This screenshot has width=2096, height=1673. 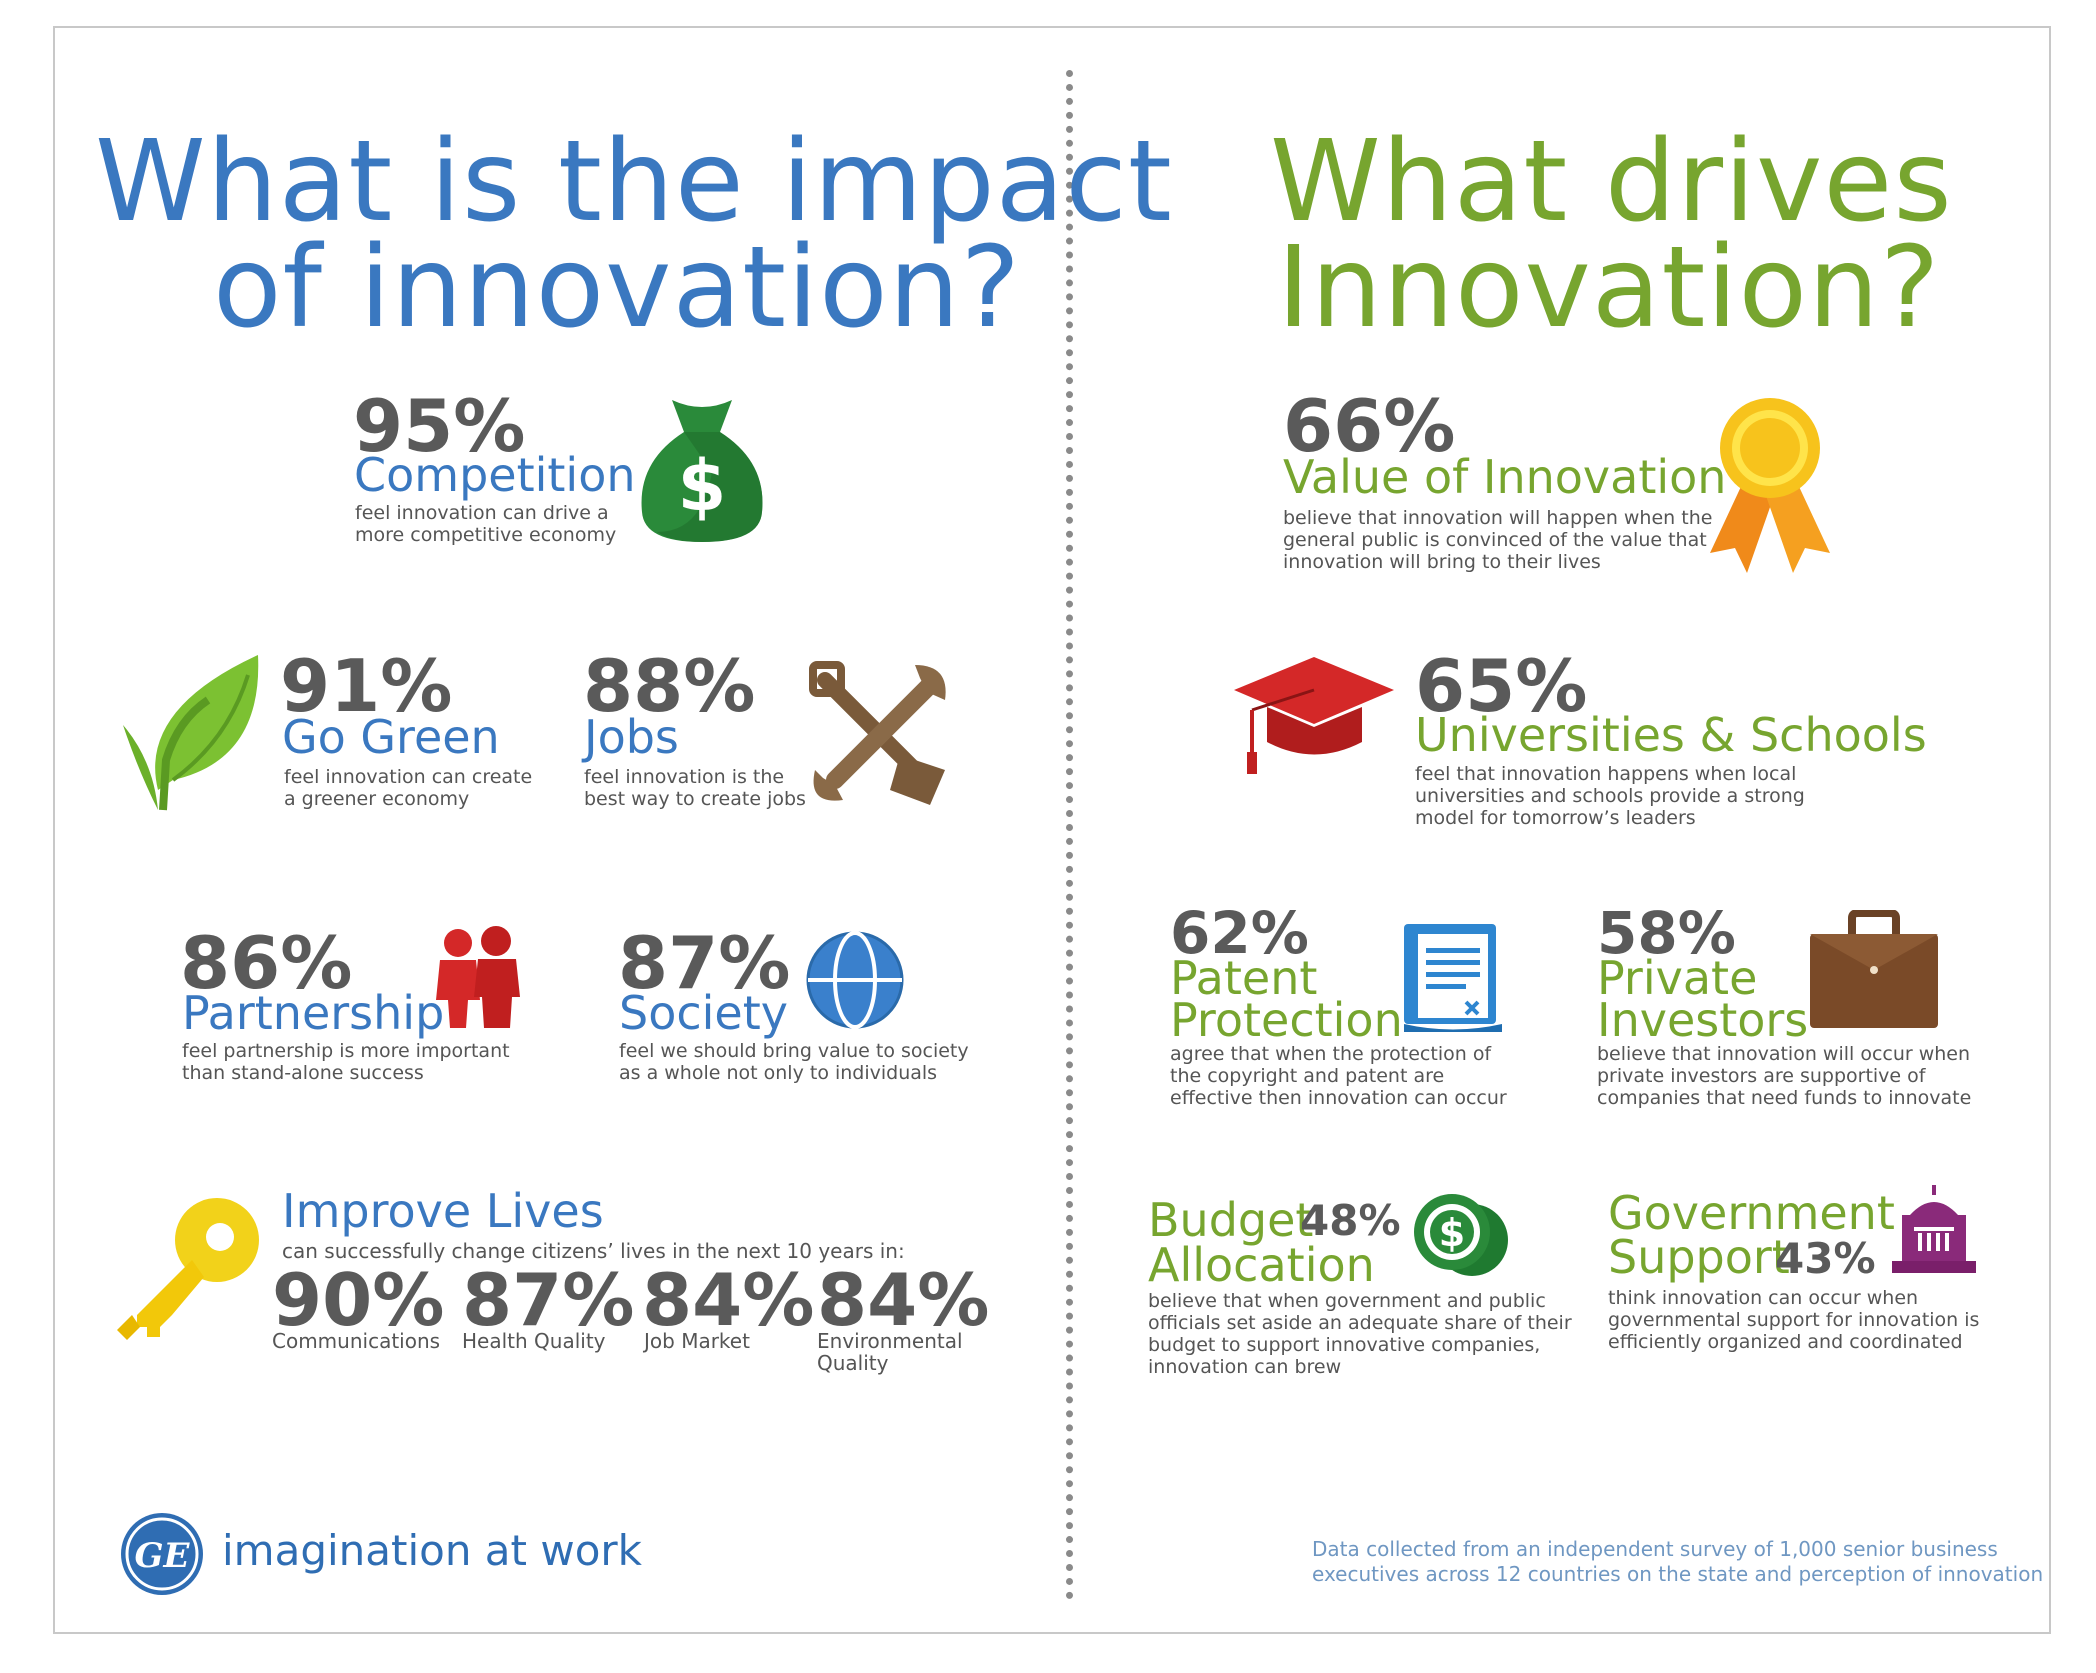 What do you see at coordinates (631, 737) in the screenshot?
I see `jobs-label: Jobs` at bounding box center [631, 737].